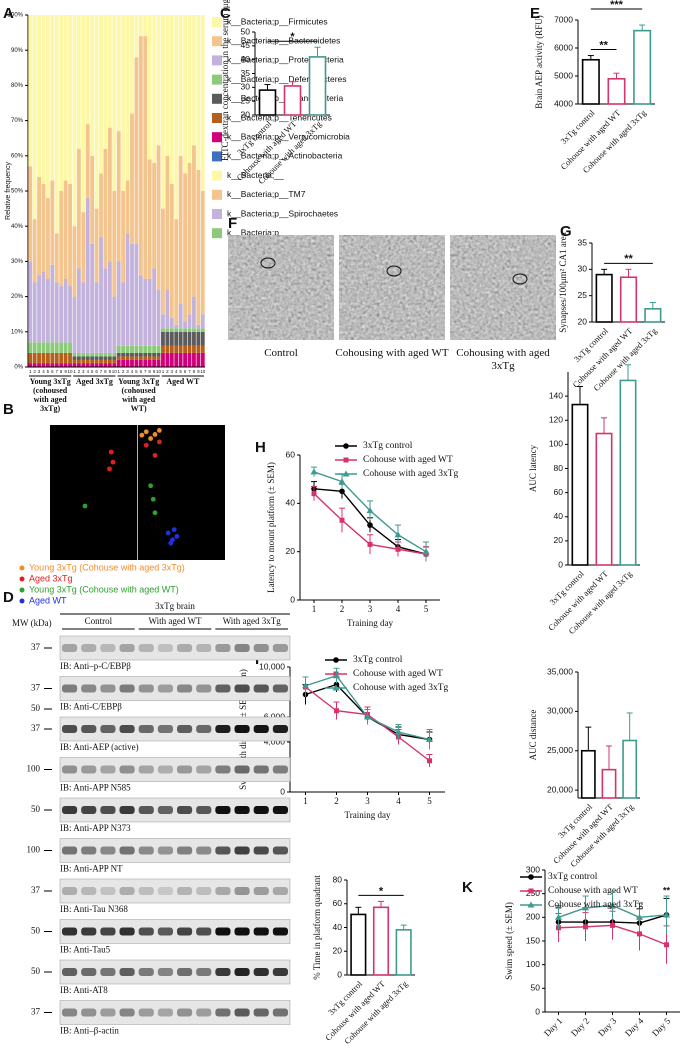  I want to click on blot-label: IB: Anti-C/EBPβ, so click(91, 707).